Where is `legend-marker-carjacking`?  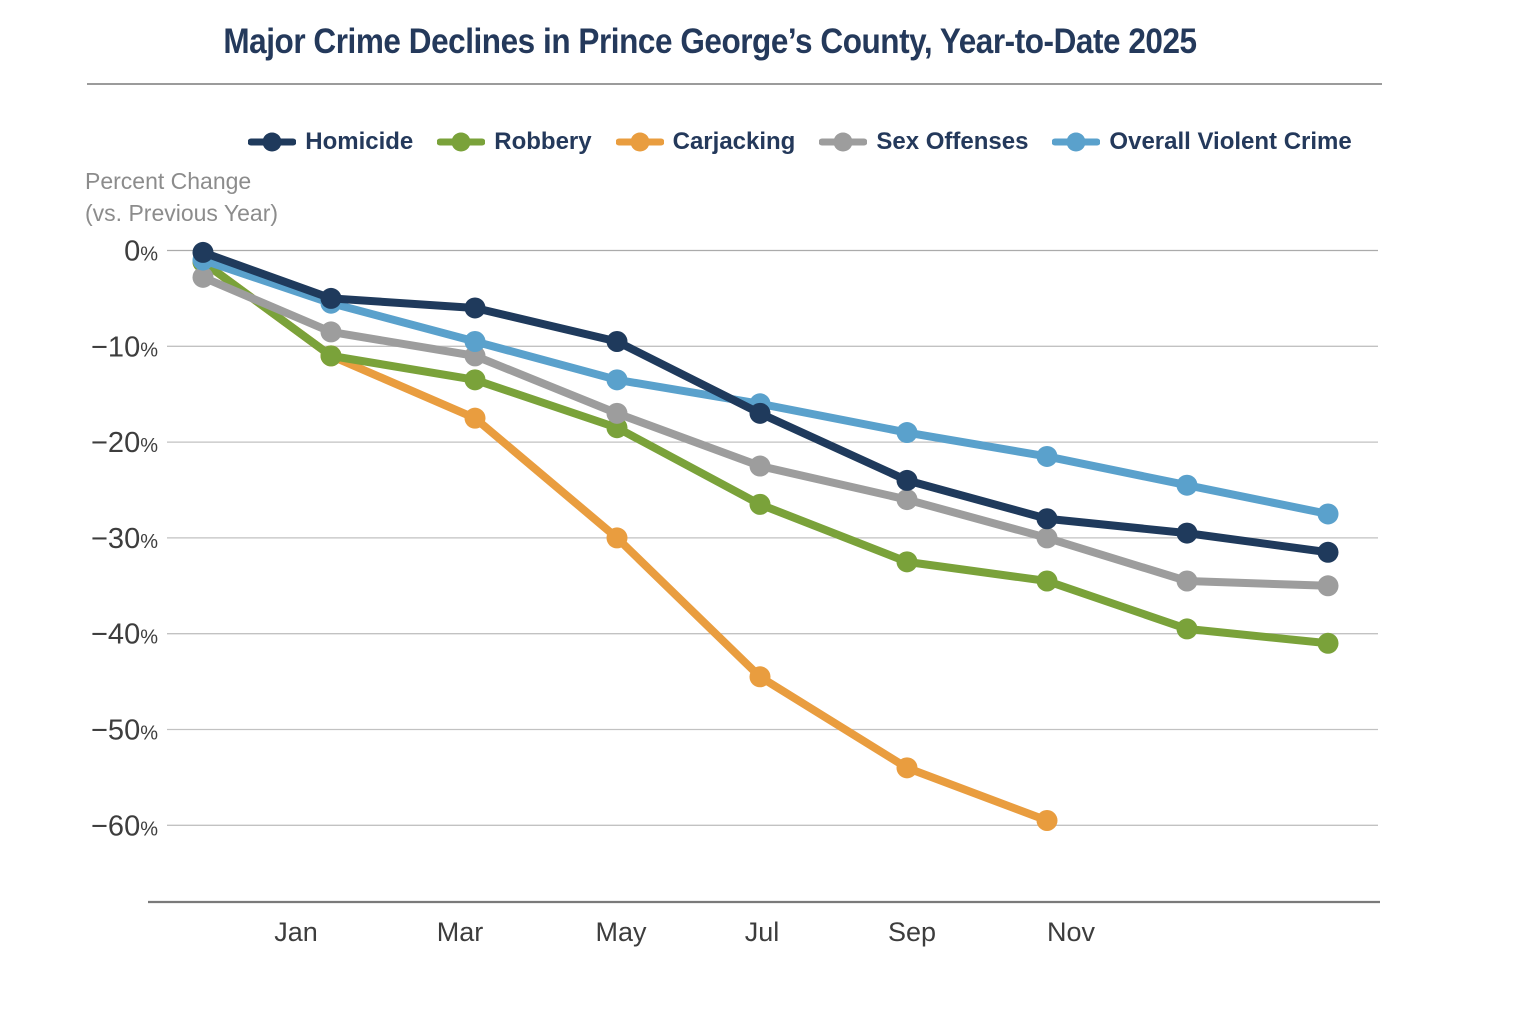 legend-marker-carjacking is located at coordinates (639, 142).